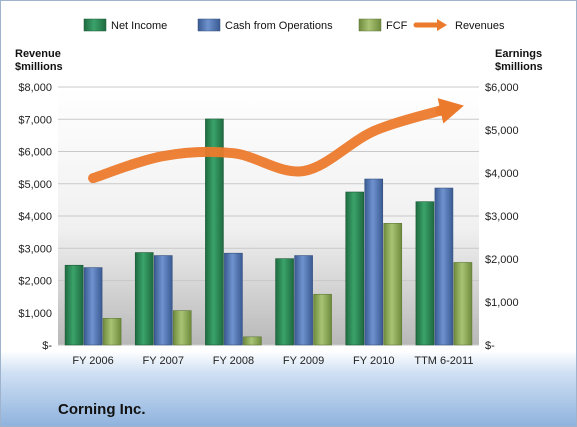  What do you see at coordinates (35, 314) in the screenshot?
I see `left-tick-label: $1,000` at bounding box center [35, 314].